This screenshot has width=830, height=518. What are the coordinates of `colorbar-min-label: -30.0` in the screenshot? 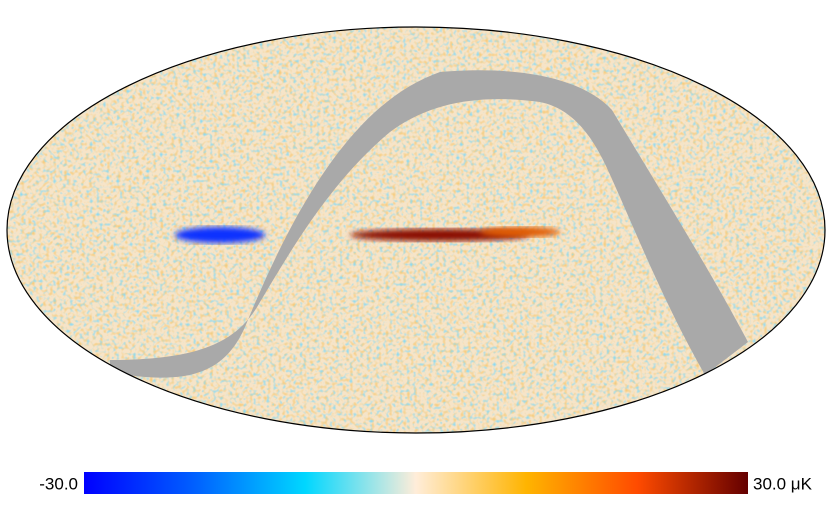 It's located at (58, 483).